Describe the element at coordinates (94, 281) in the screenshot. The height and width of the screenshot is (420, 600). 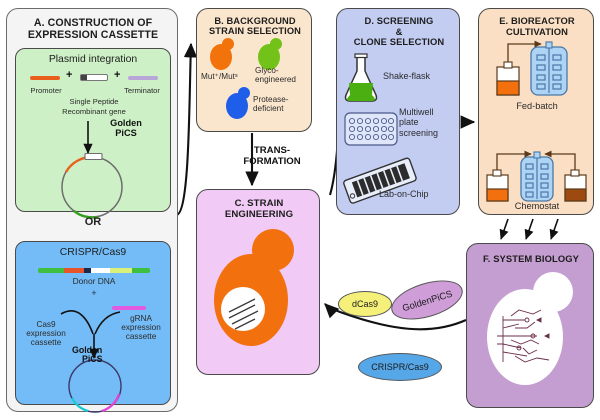
I see `donor-dna-label: Donor DNA` at that location.